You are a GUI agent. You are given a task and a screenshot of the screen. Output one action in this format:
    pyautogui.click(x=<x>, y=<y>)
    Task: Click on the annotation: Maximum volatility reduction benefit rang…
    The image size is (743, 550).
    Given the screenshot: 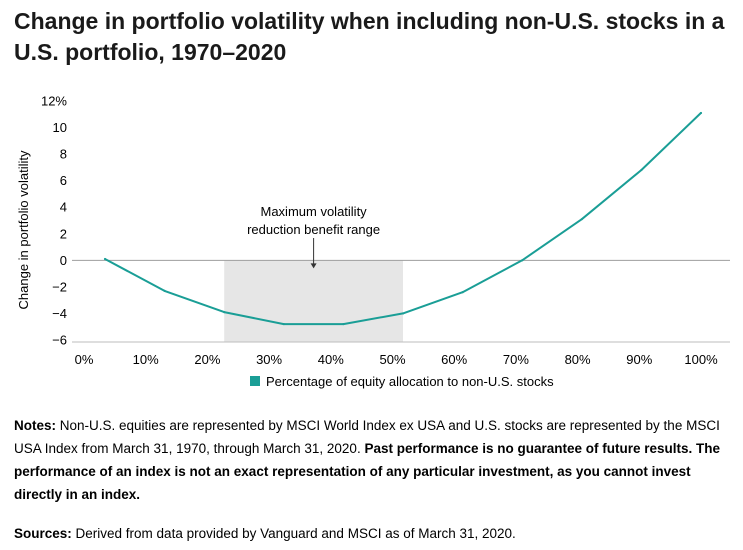 What is the action you would take?
    pyautogui.click(x=313, y=236)
    